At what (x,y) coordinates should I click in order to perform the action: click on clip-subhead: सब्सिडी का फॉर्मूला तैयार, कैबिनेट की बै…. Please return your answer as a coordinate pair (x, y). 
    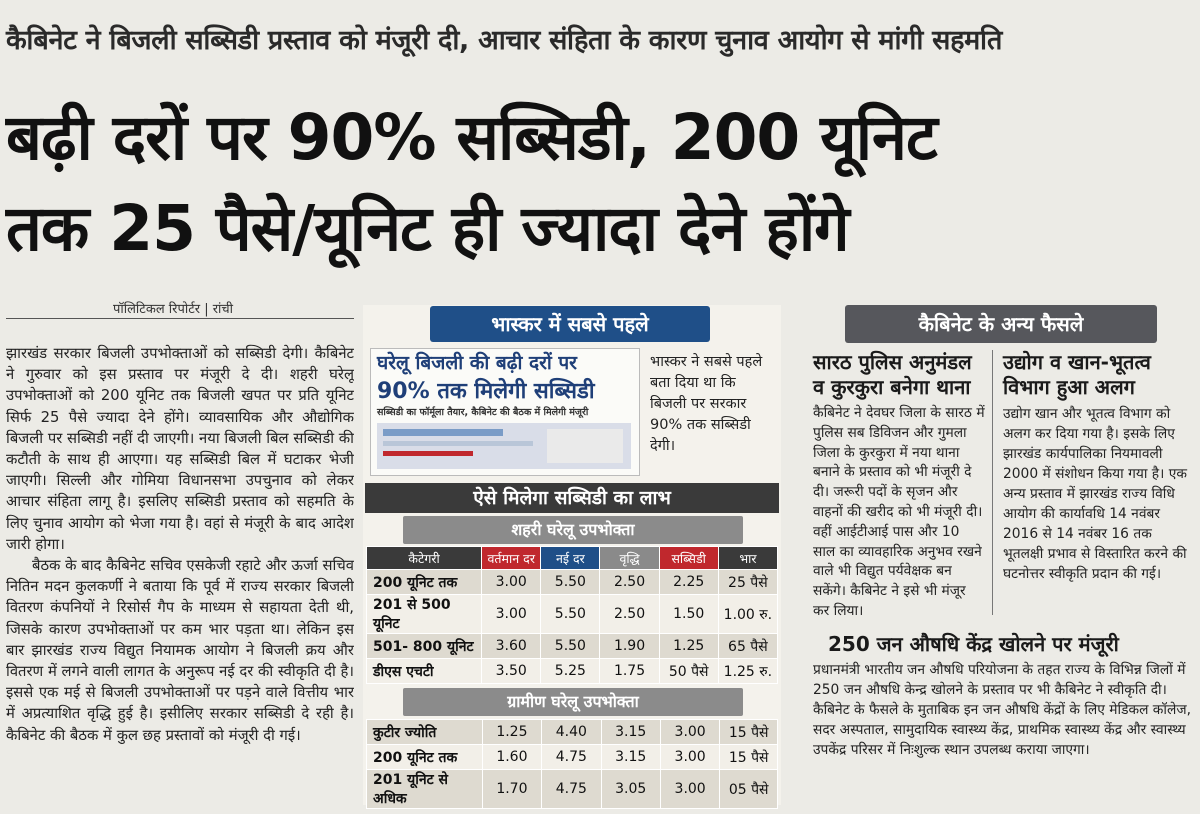
    Looking at the image, I should click on (483, 412).